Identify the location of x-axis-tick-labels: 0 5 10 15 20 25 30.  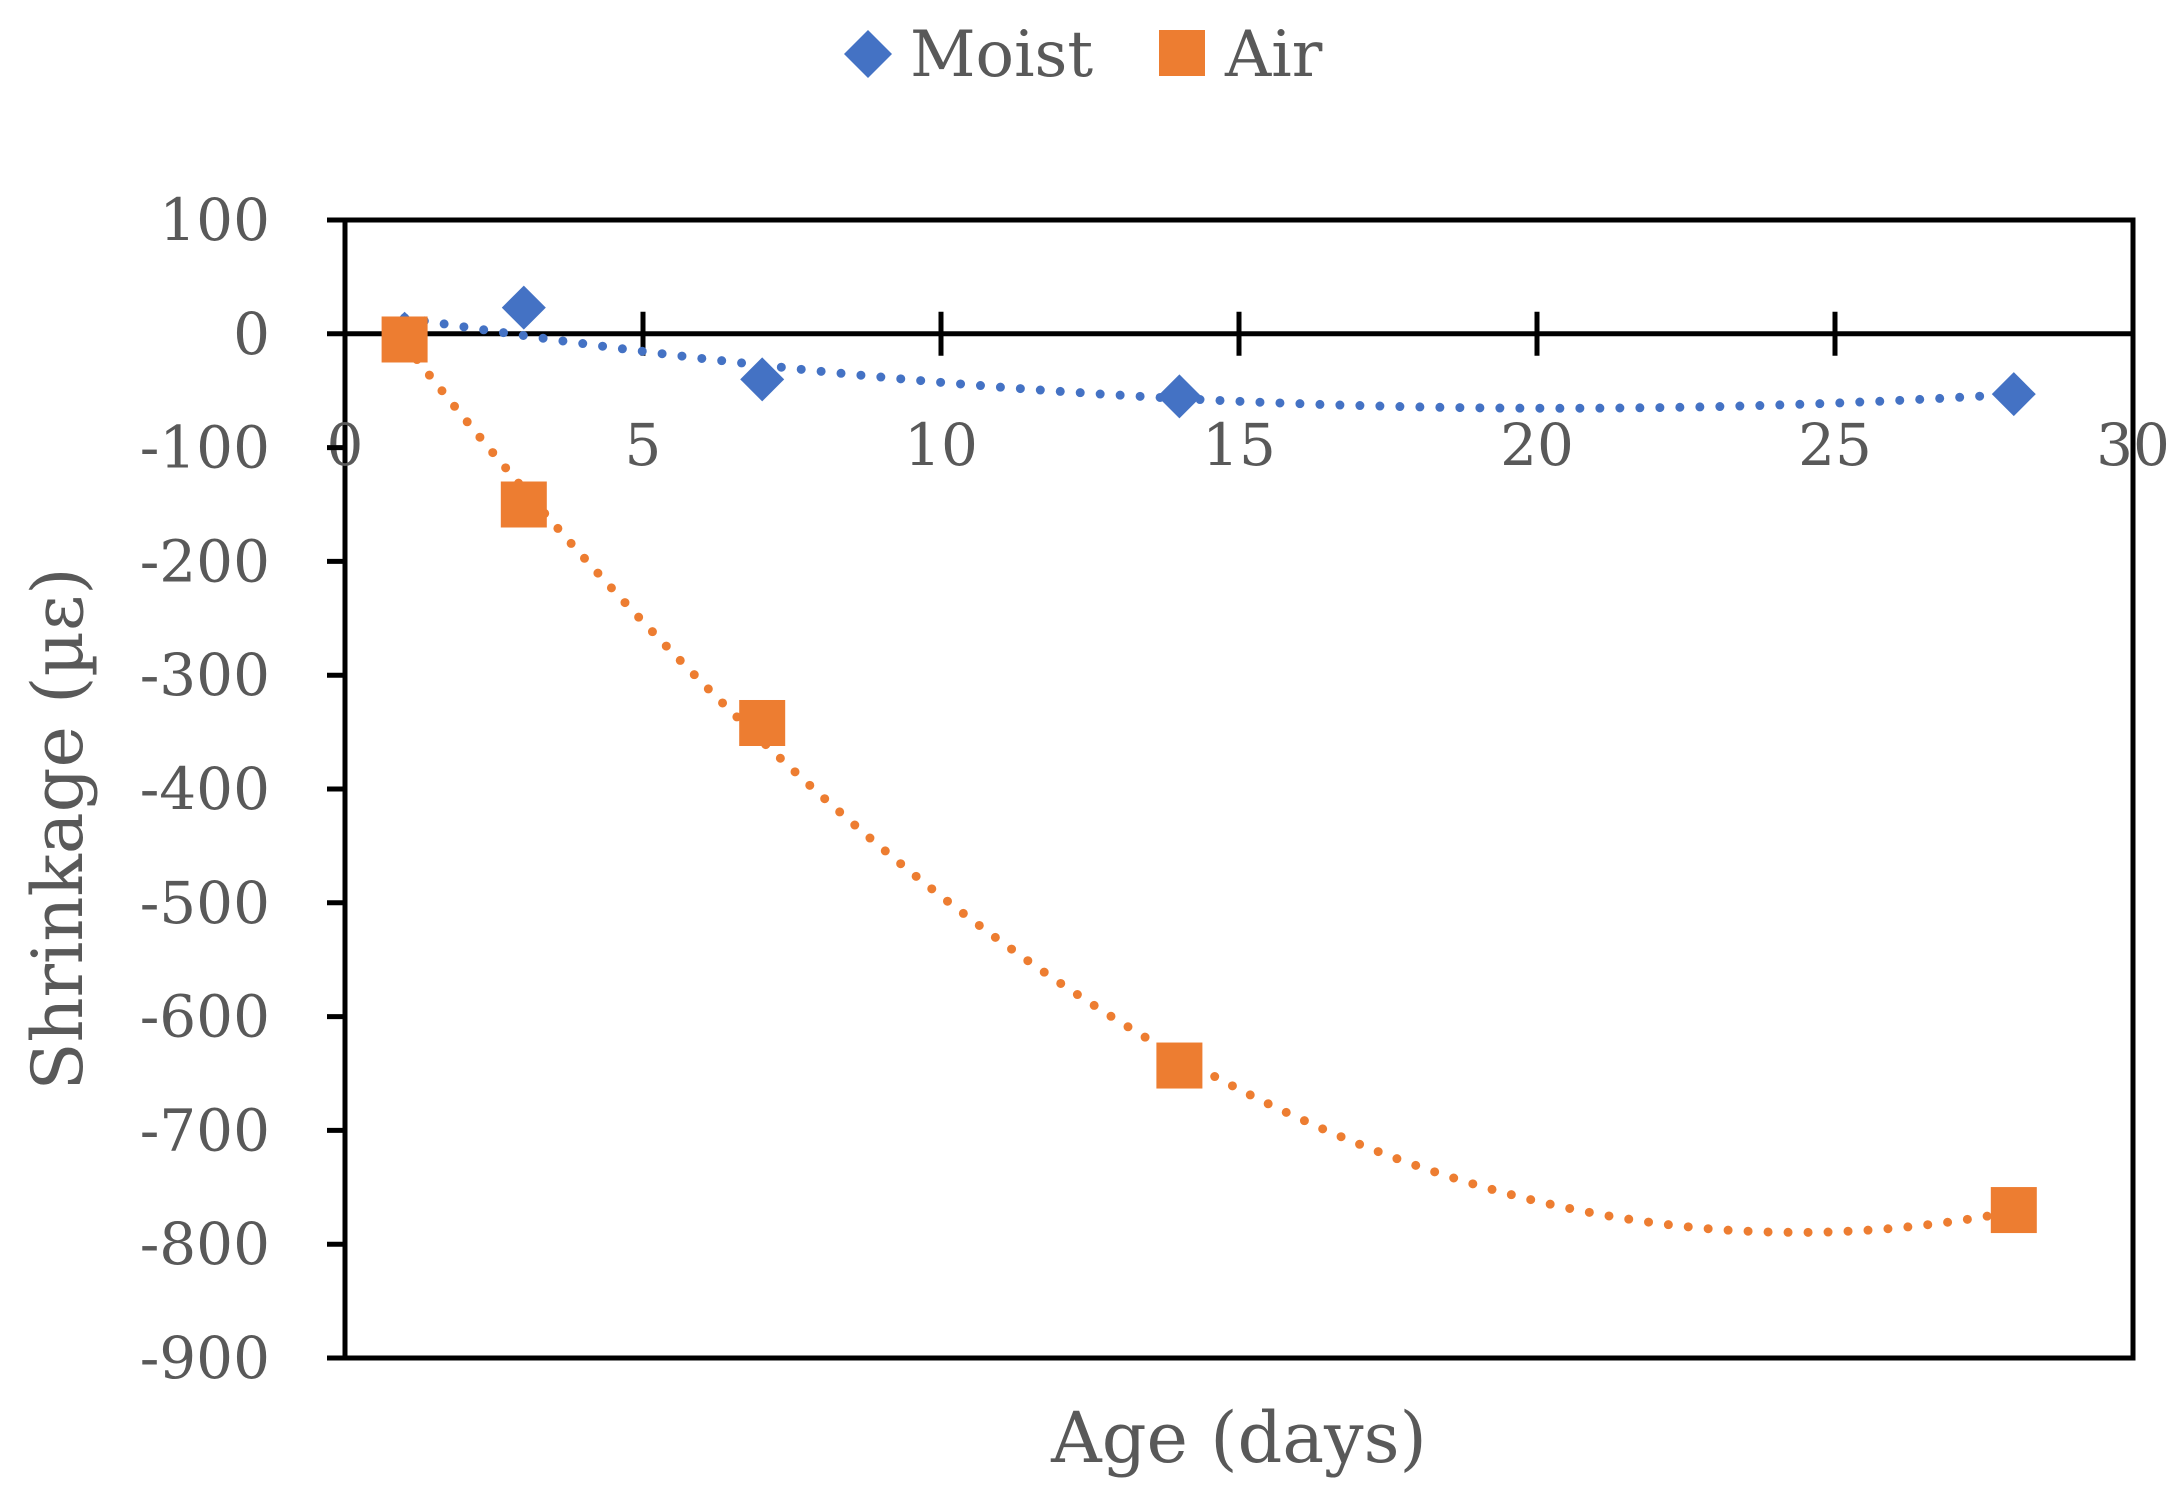
(1248, 445).